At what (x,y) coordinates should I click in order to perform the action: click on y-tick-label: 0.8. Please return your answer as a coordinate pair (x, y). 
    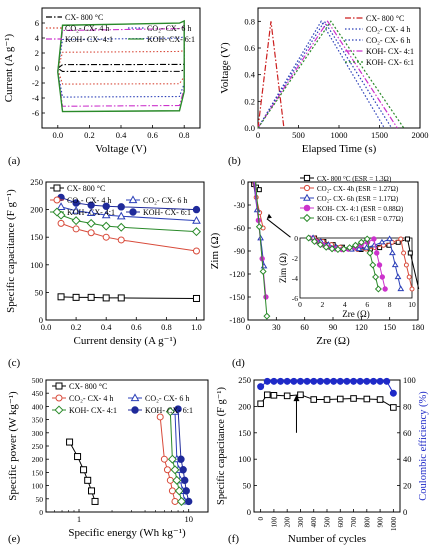
    Looking at the image, I should click on (249, 21).